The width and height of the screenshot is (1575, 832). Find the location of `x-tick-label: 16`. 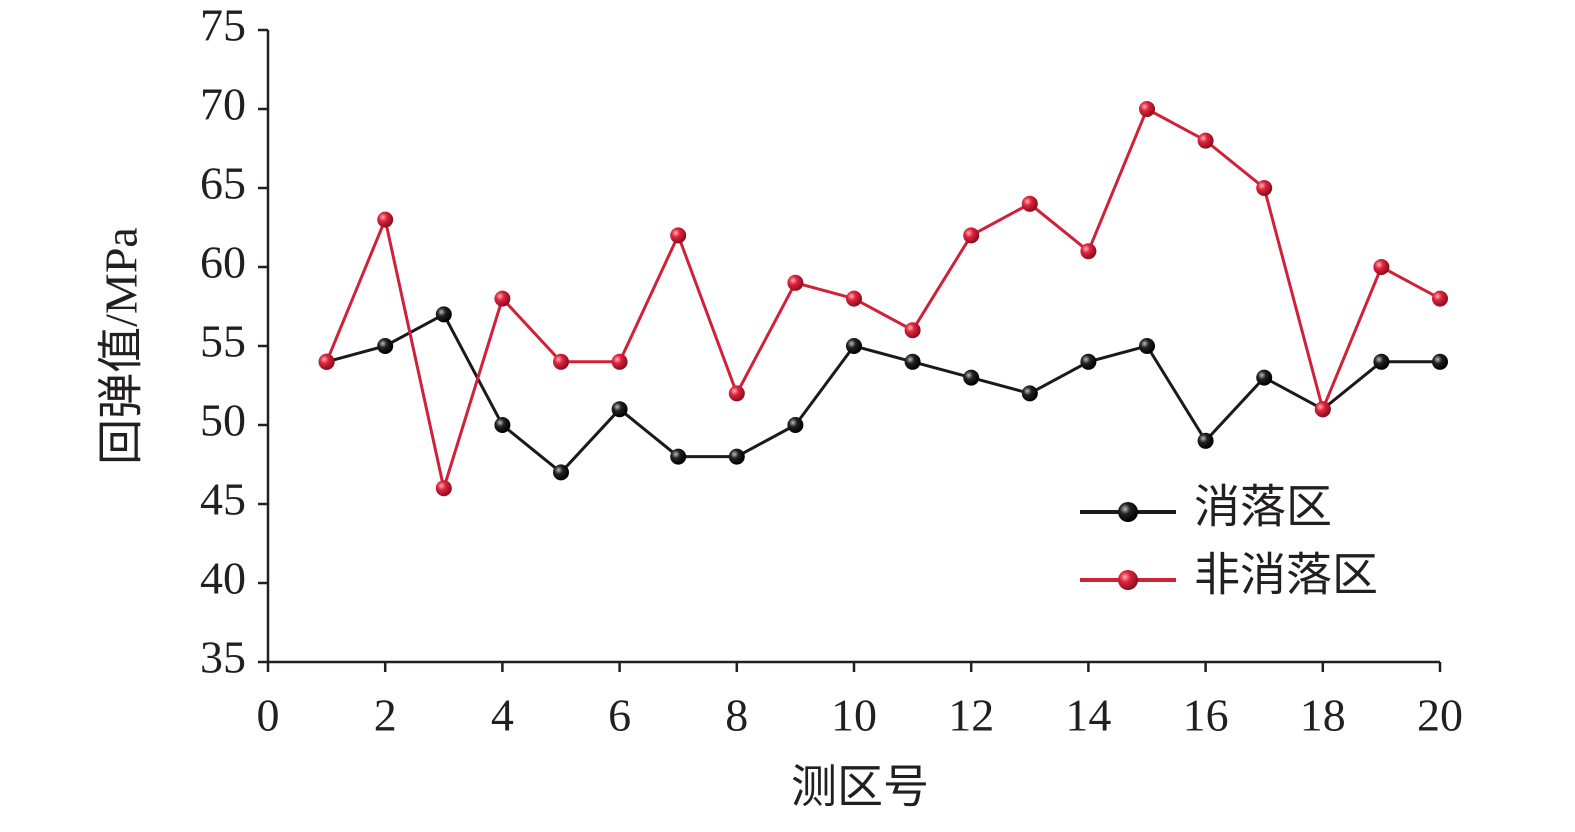

x-tick-label: 16 is located at coordinates (1206, 715).